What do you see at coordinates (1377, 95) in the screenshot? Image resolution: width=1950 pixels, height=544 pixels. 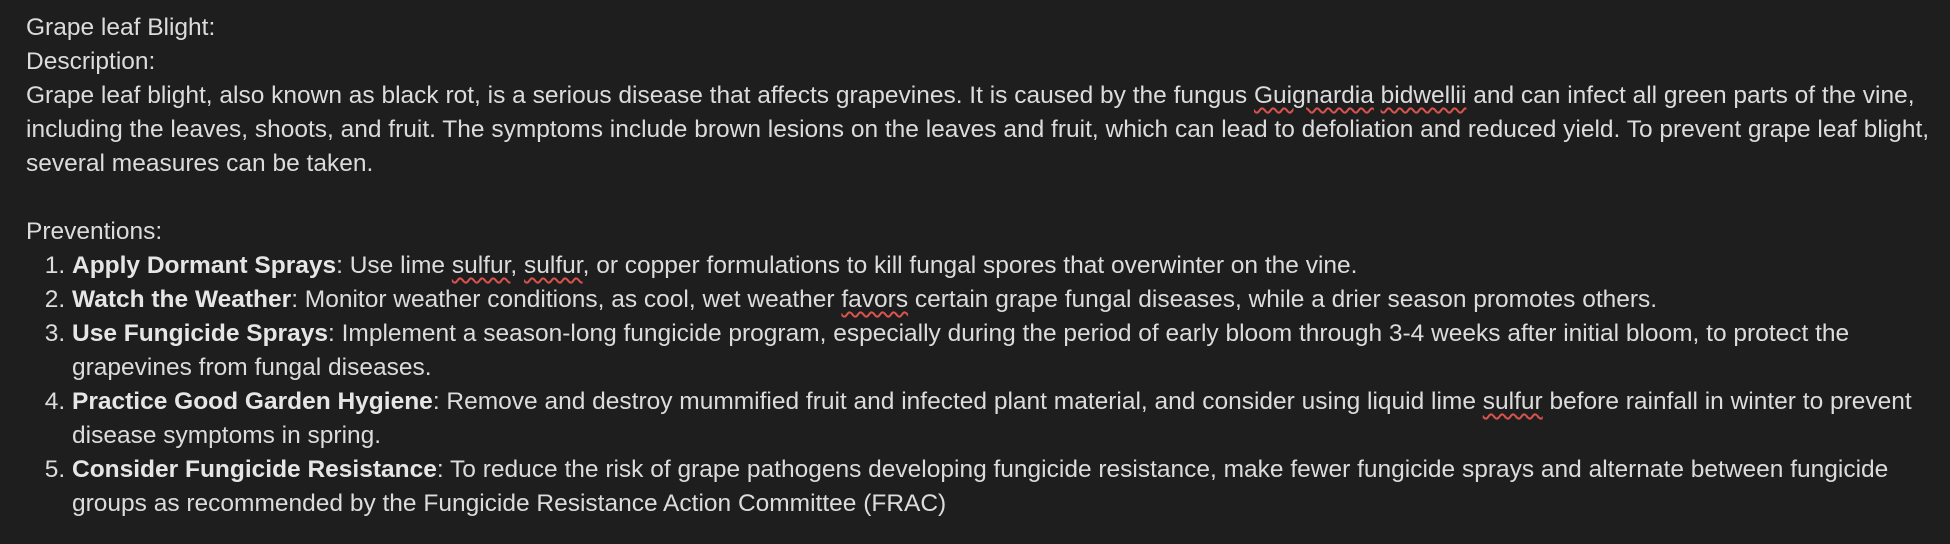 I see `description-space` at bounding box center [1377, 95].